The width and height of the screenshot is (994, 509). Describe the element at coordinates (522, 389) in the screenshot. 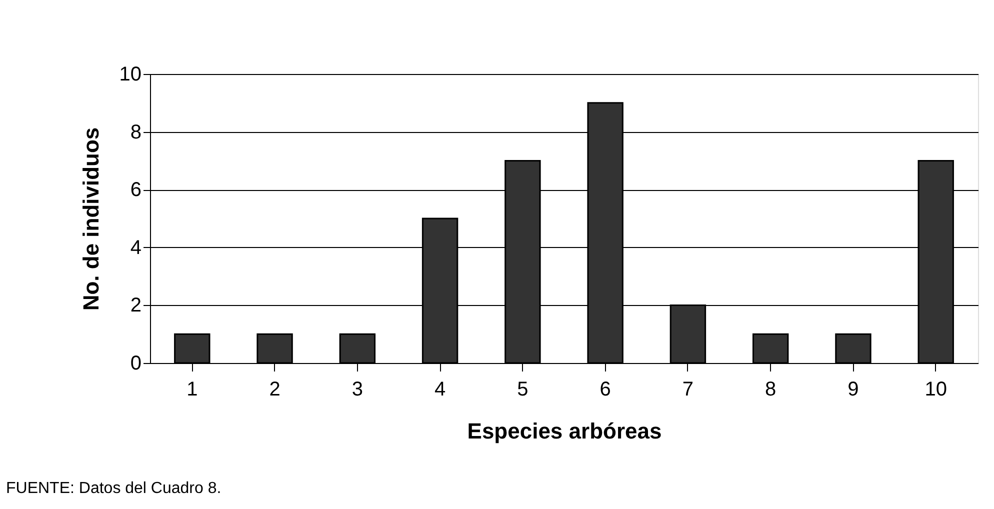

I see `x-tick-label: 5` at that location.